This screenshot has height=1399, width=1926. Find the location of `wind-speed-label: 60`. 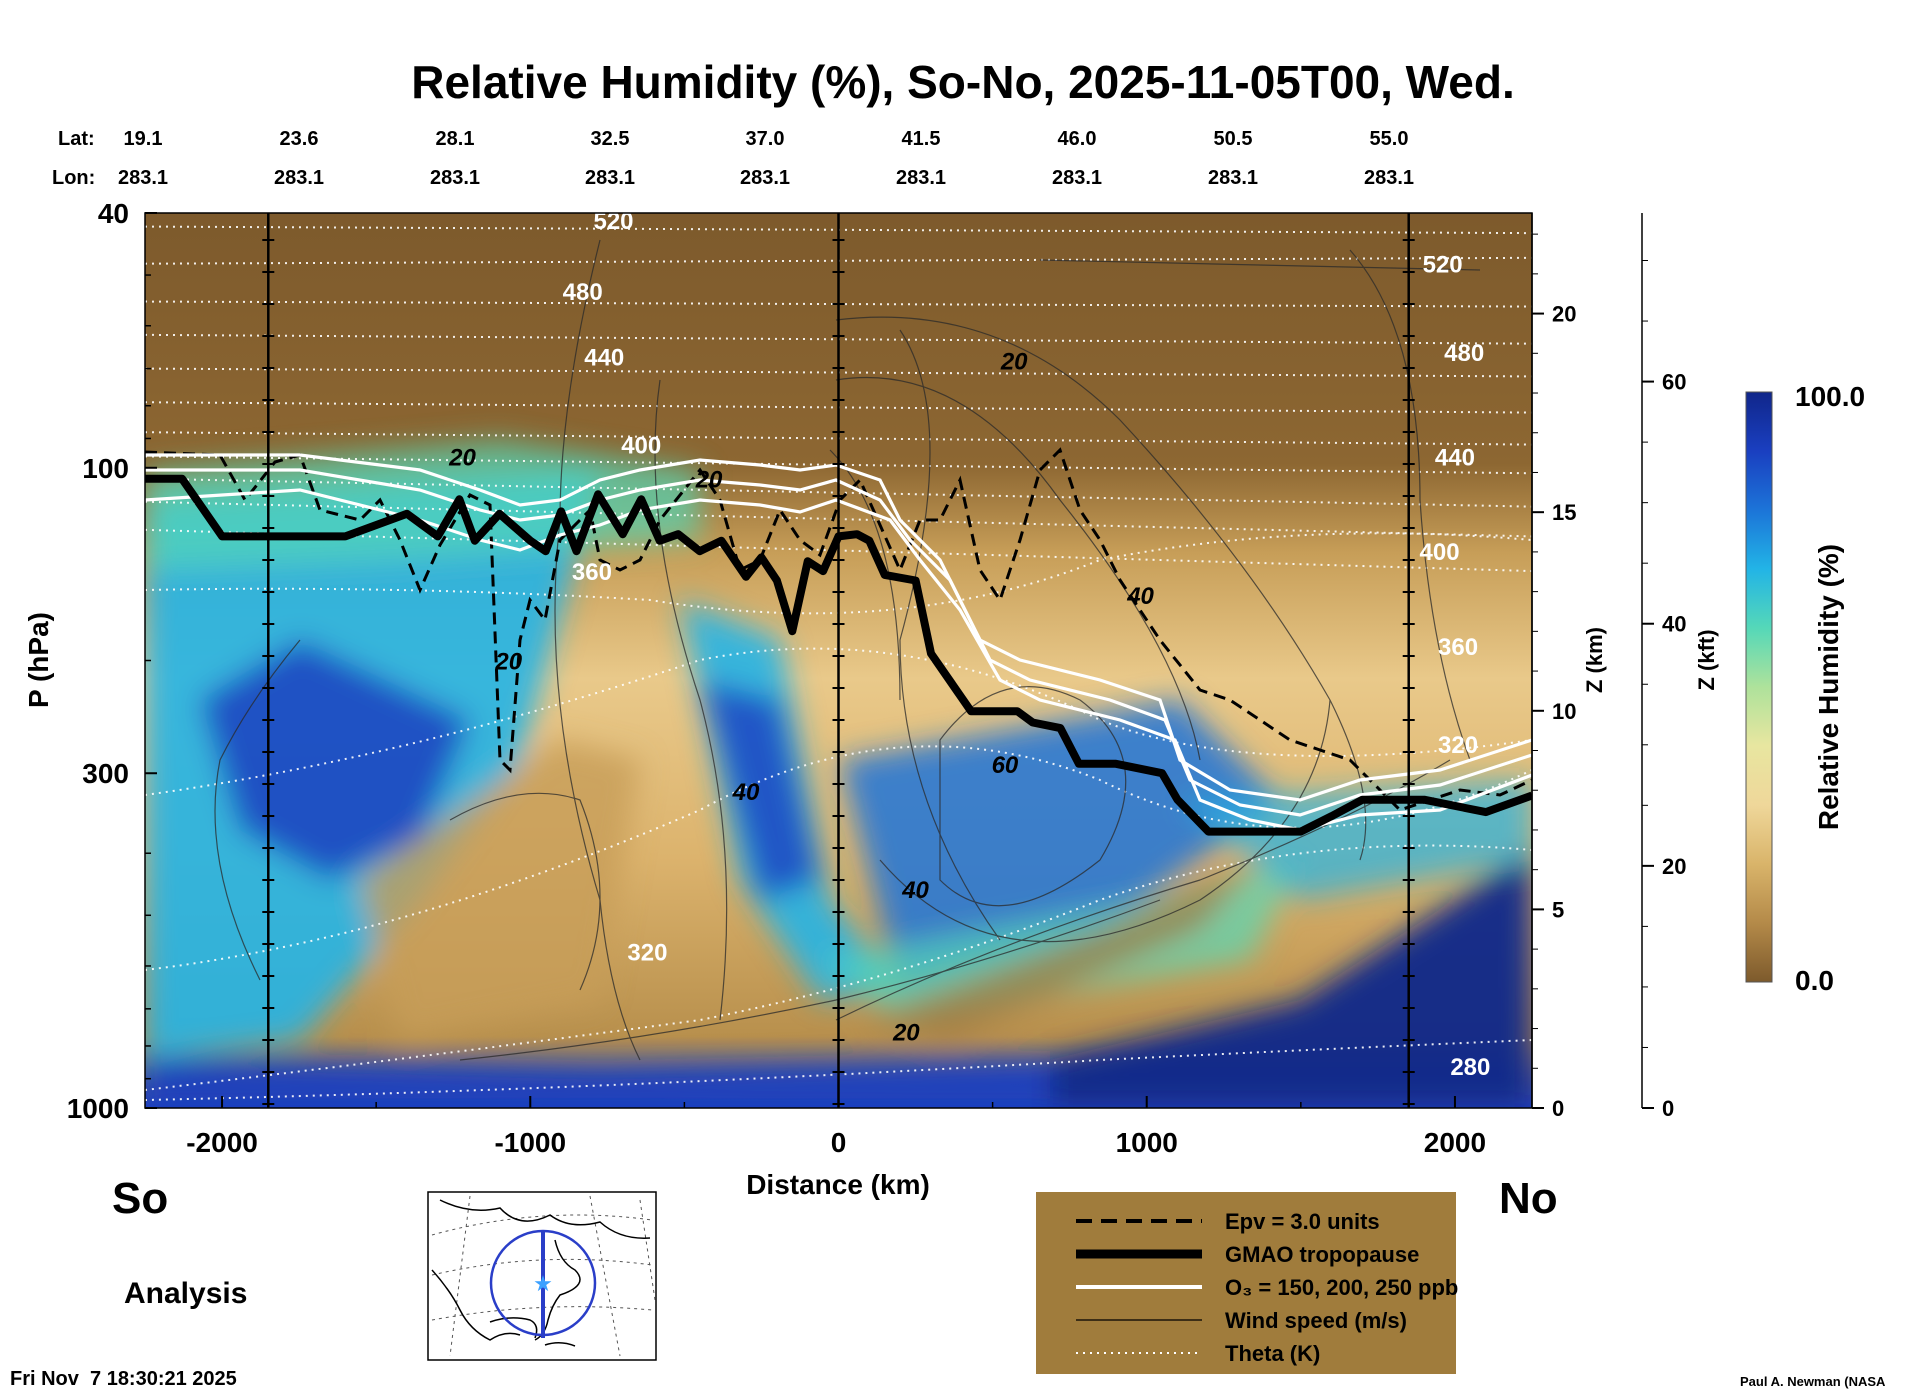

wind-speed-label: 60 is located at coordinates (1005, 765).